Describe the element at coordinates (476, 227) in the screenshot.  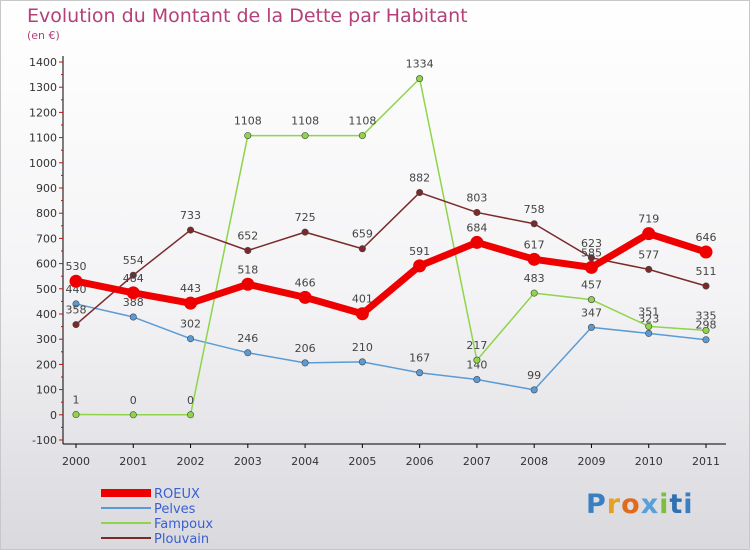
I see `data-label-roeux: 684` at that location.